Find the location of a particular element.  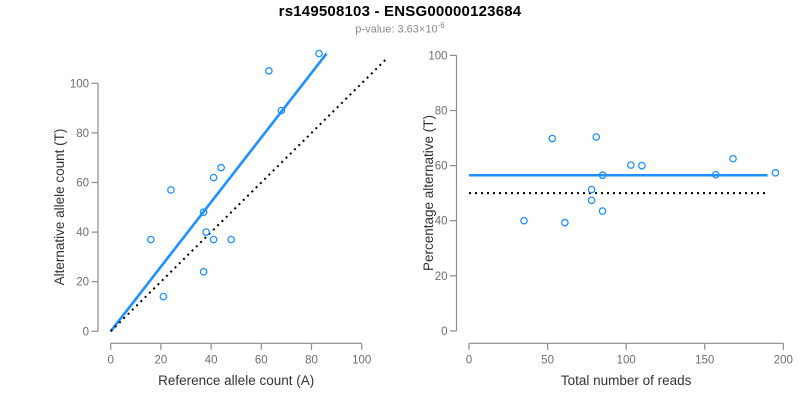

left-x-tick-label: 0 is located at coordinates (110, 360).